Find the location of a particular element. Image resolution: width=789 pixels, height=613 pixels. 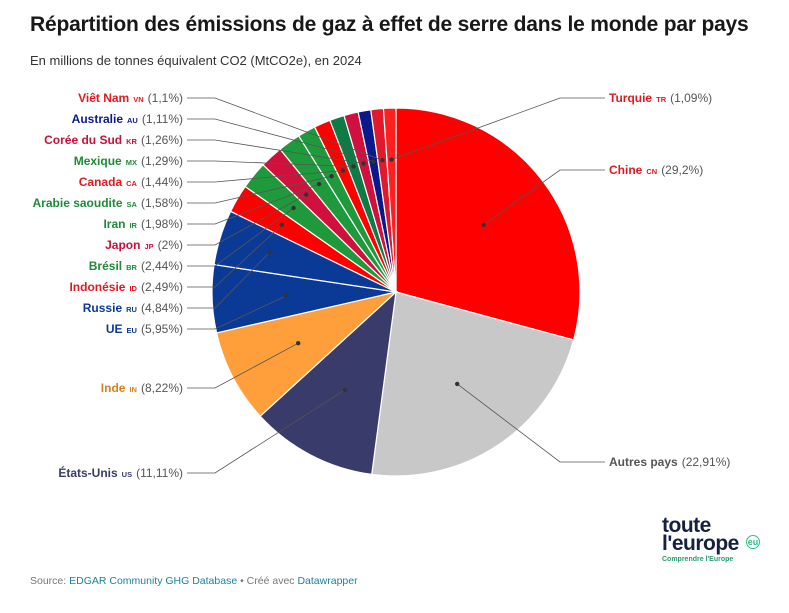

slice-name-ue: UE is located at coordinates (114, 329).